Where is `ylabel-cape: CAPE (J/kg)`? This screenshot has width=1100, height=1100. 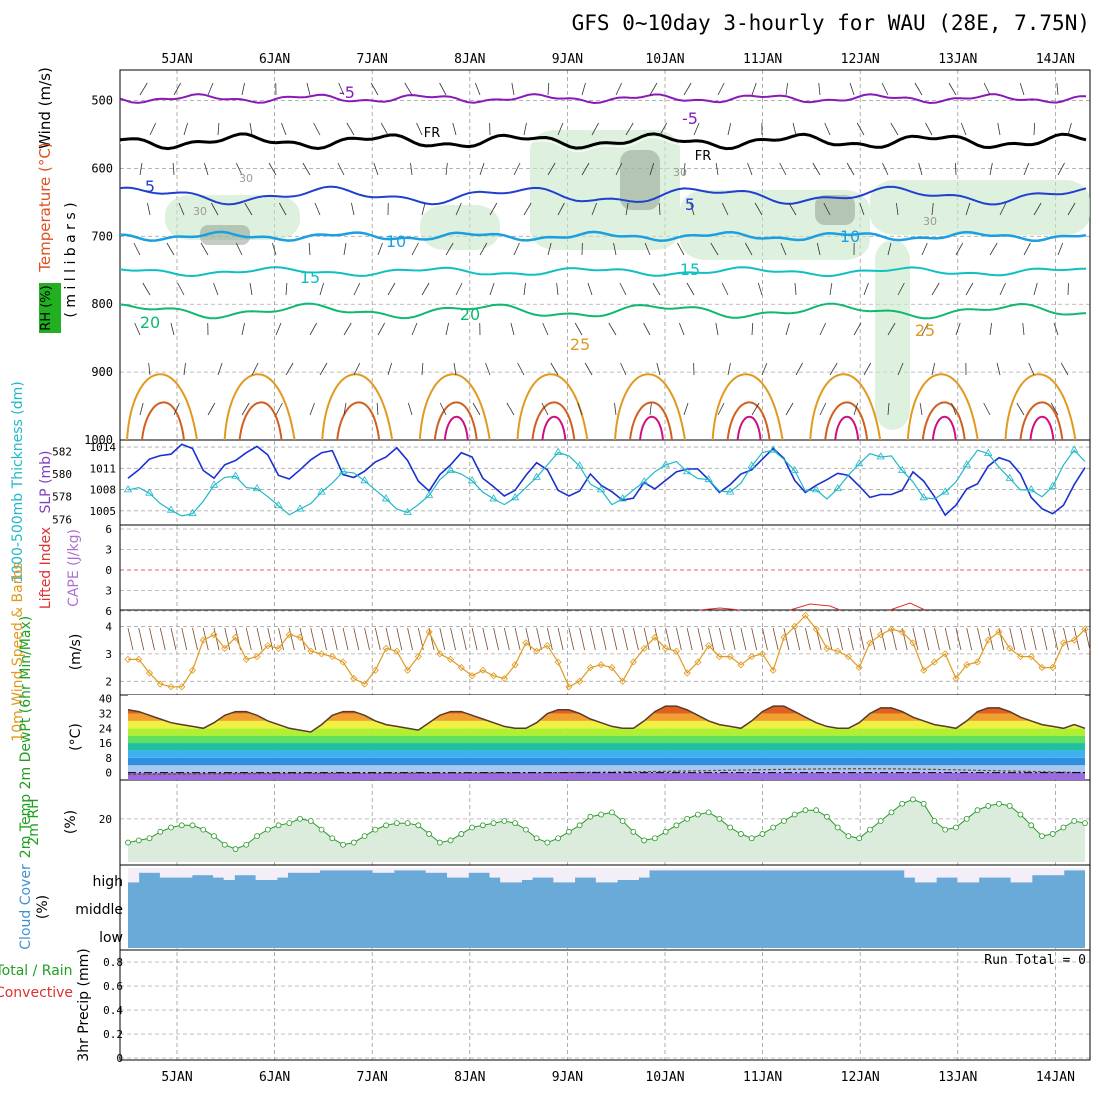
ylabel-cape: CAPE (J/kg) is located at coordinates (74, 568).